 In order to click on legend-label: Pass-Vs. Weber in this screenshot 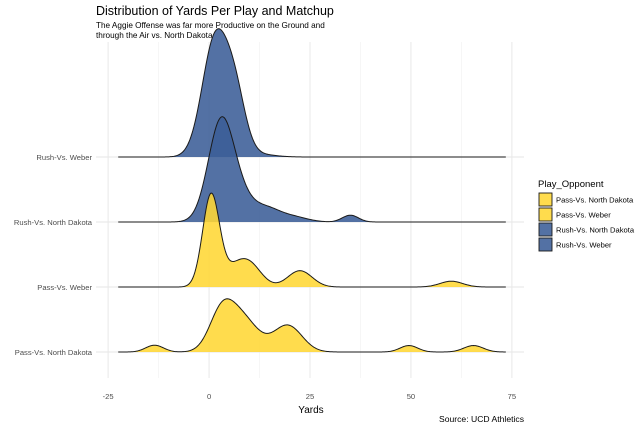, I will do `click(583, 215)`.